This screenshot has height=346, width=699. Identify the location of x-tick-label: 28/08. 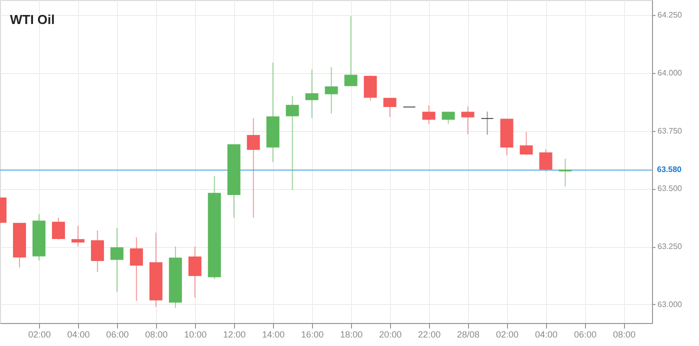
(468, 335).